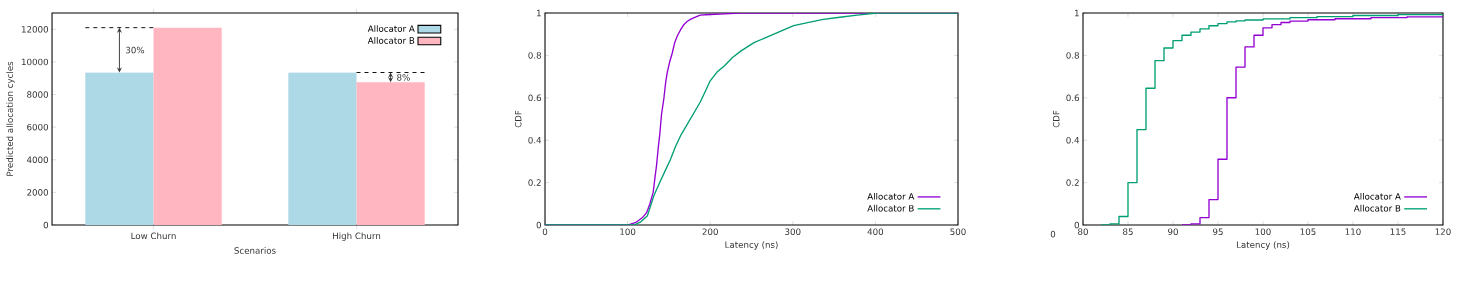 This screenshot has width=1464, height=284. What do you see at coordinates (793, 231) in the screenshot?
I see `x-tick-label: 300` at bounding box center [793, 231].